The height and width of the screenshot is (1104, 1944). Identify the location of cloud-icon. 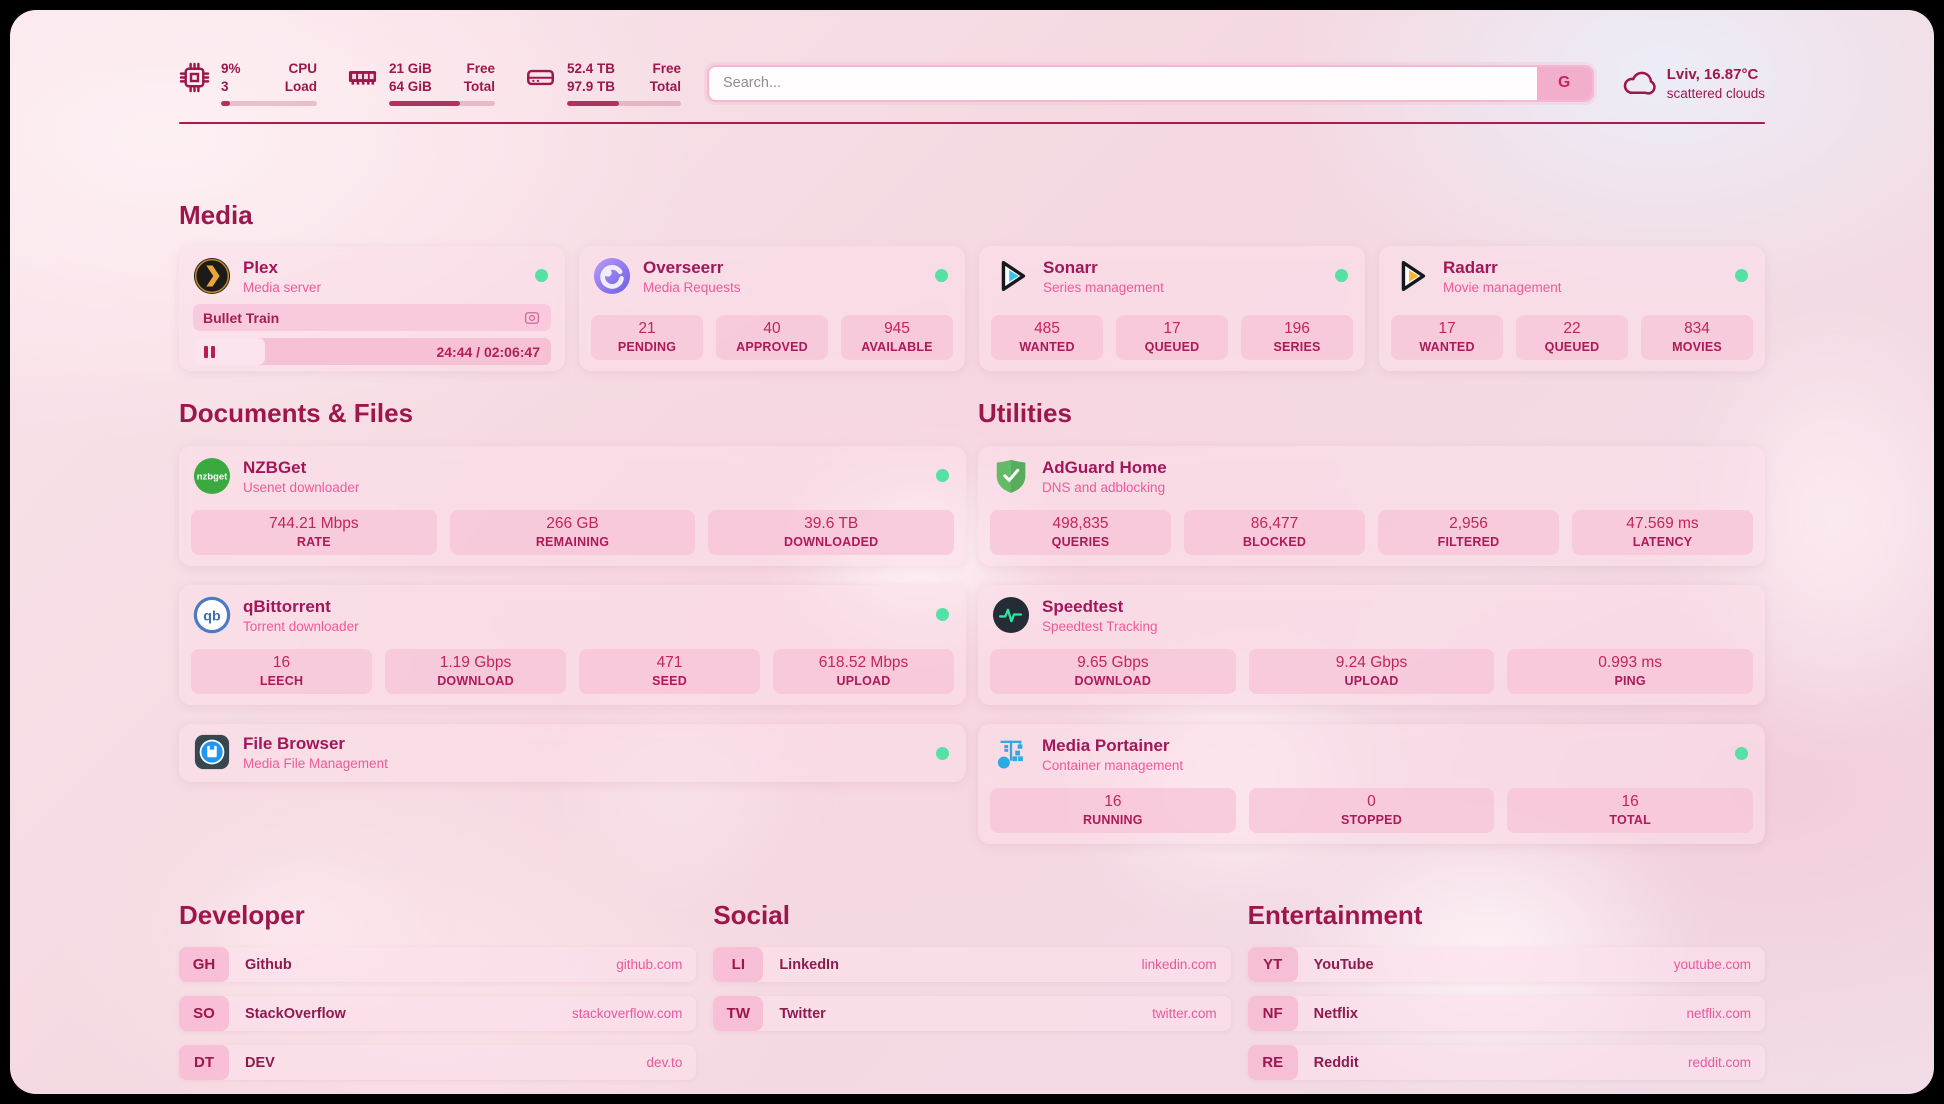
(1639, 83).